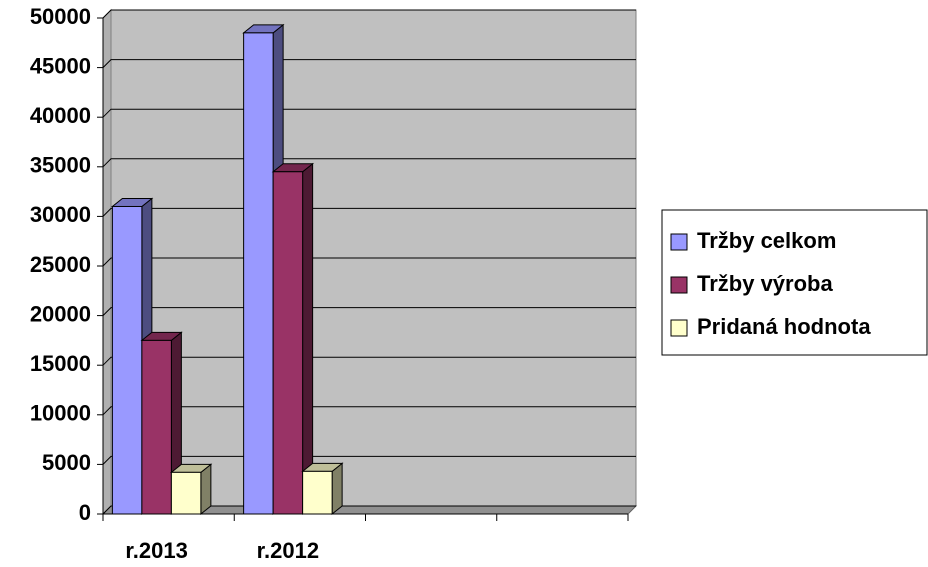 The width and height of the screenshot is (928, 567). I want to click on y-tick-label: 0, so click(85, 512).